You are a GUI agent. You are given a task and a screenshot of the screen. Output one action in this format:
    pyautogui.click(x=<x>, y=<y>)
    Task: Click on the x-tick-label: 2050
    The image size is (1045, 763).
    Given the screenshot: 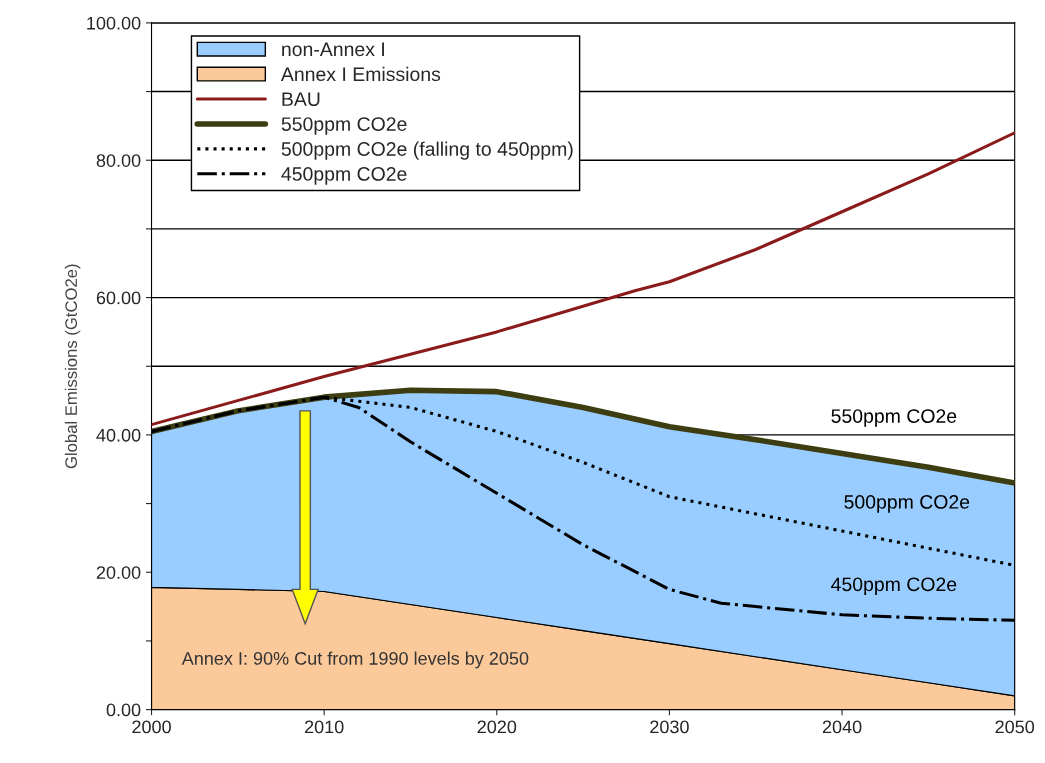 What is the action you would take?
    pyautogui.click(x=1015, y=727)
    